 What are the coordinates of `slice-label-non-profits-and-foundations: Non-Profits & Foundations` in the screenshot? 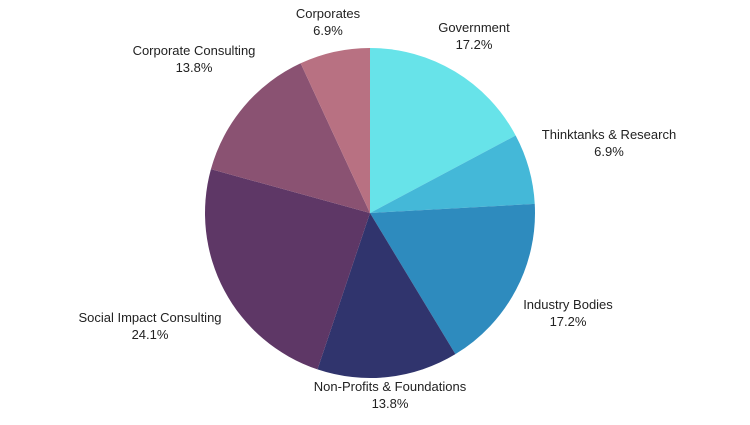 It's located at (390, 386).